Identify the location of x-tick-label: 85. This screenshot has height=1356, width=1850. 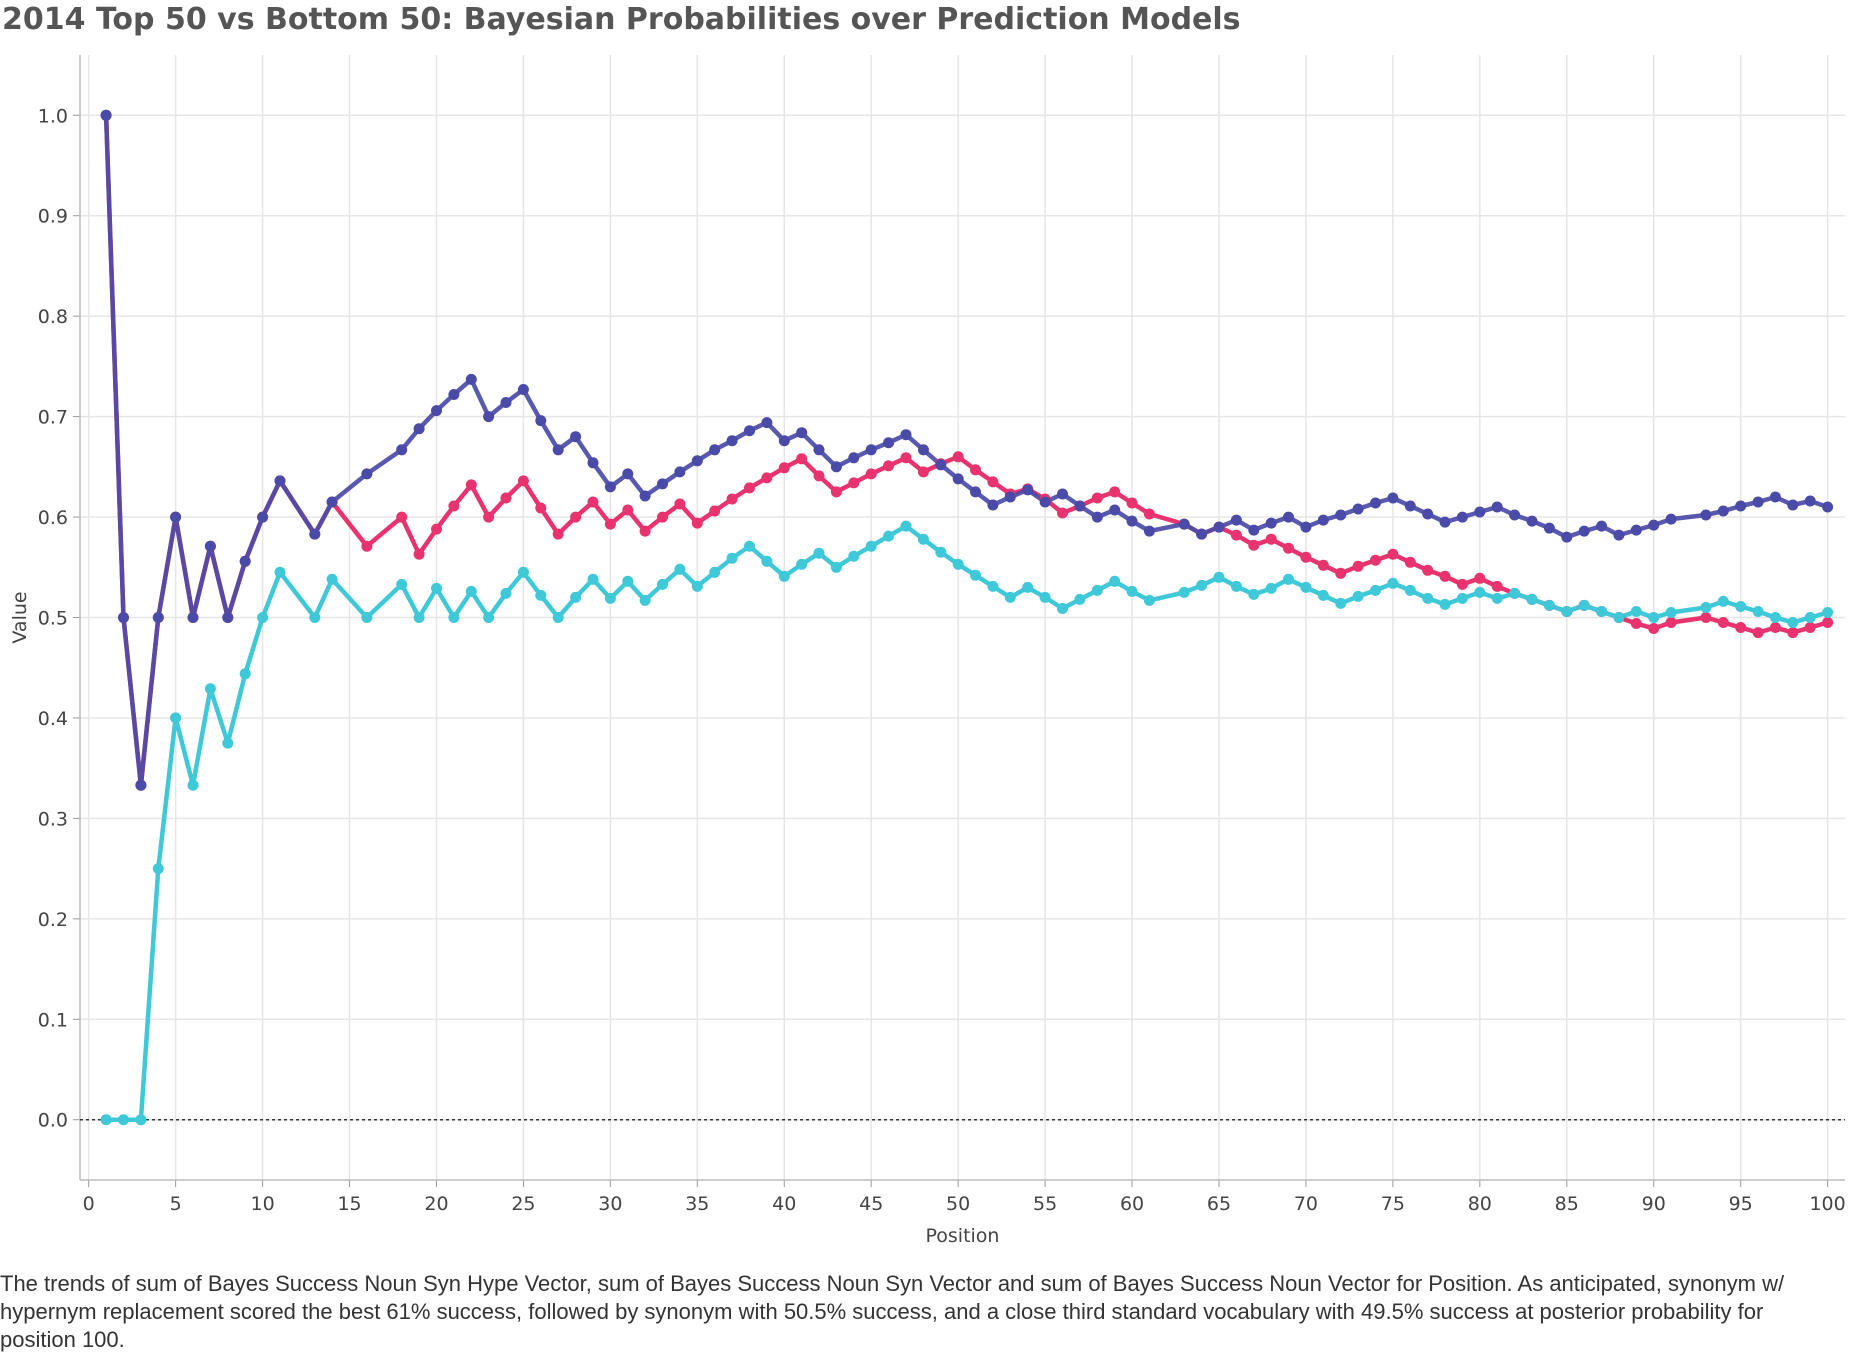
(1567, 1204).